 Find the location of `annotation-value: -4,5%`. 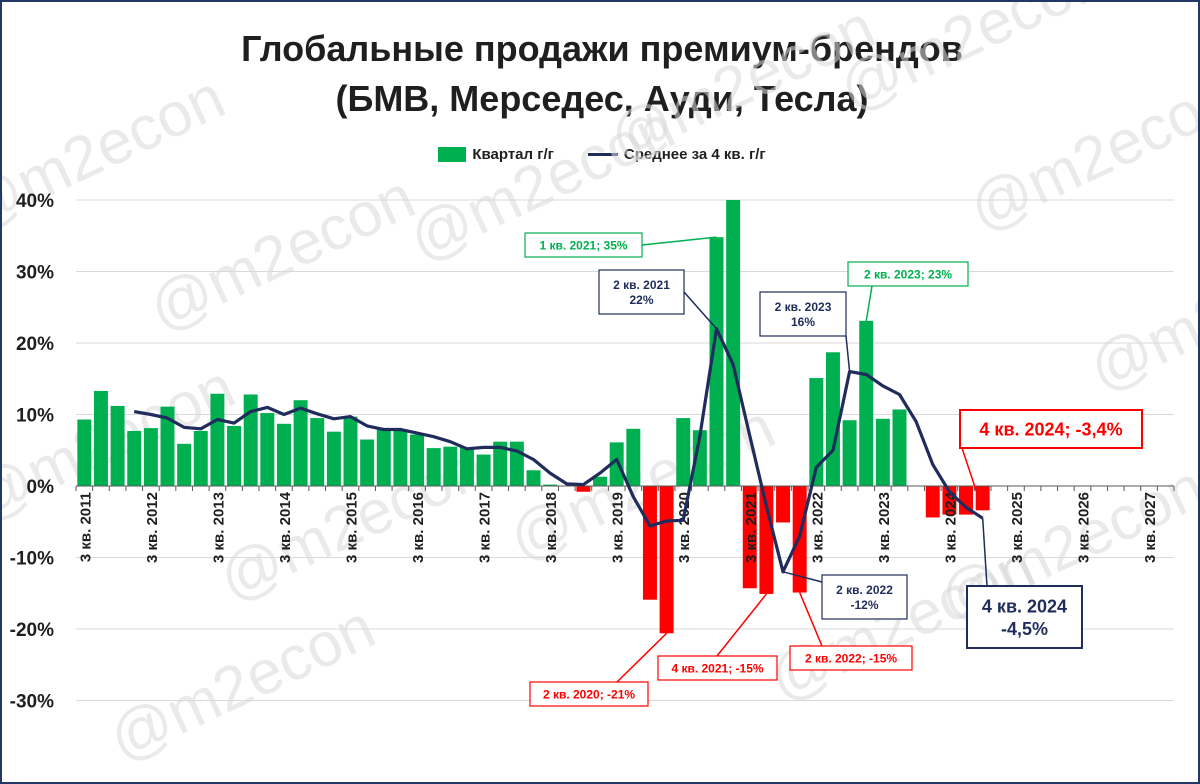

annotation-value: -4,5% is located at coordinates (1024, 629).